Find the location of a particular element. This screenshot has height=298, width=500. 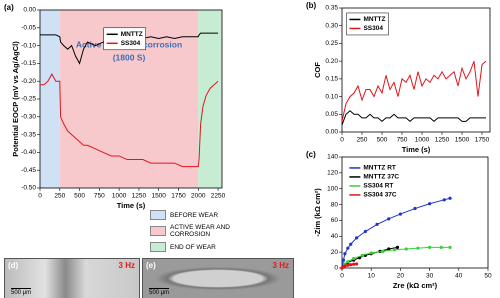

x-tick-label: 2000 is located at coordinates (198, 196).